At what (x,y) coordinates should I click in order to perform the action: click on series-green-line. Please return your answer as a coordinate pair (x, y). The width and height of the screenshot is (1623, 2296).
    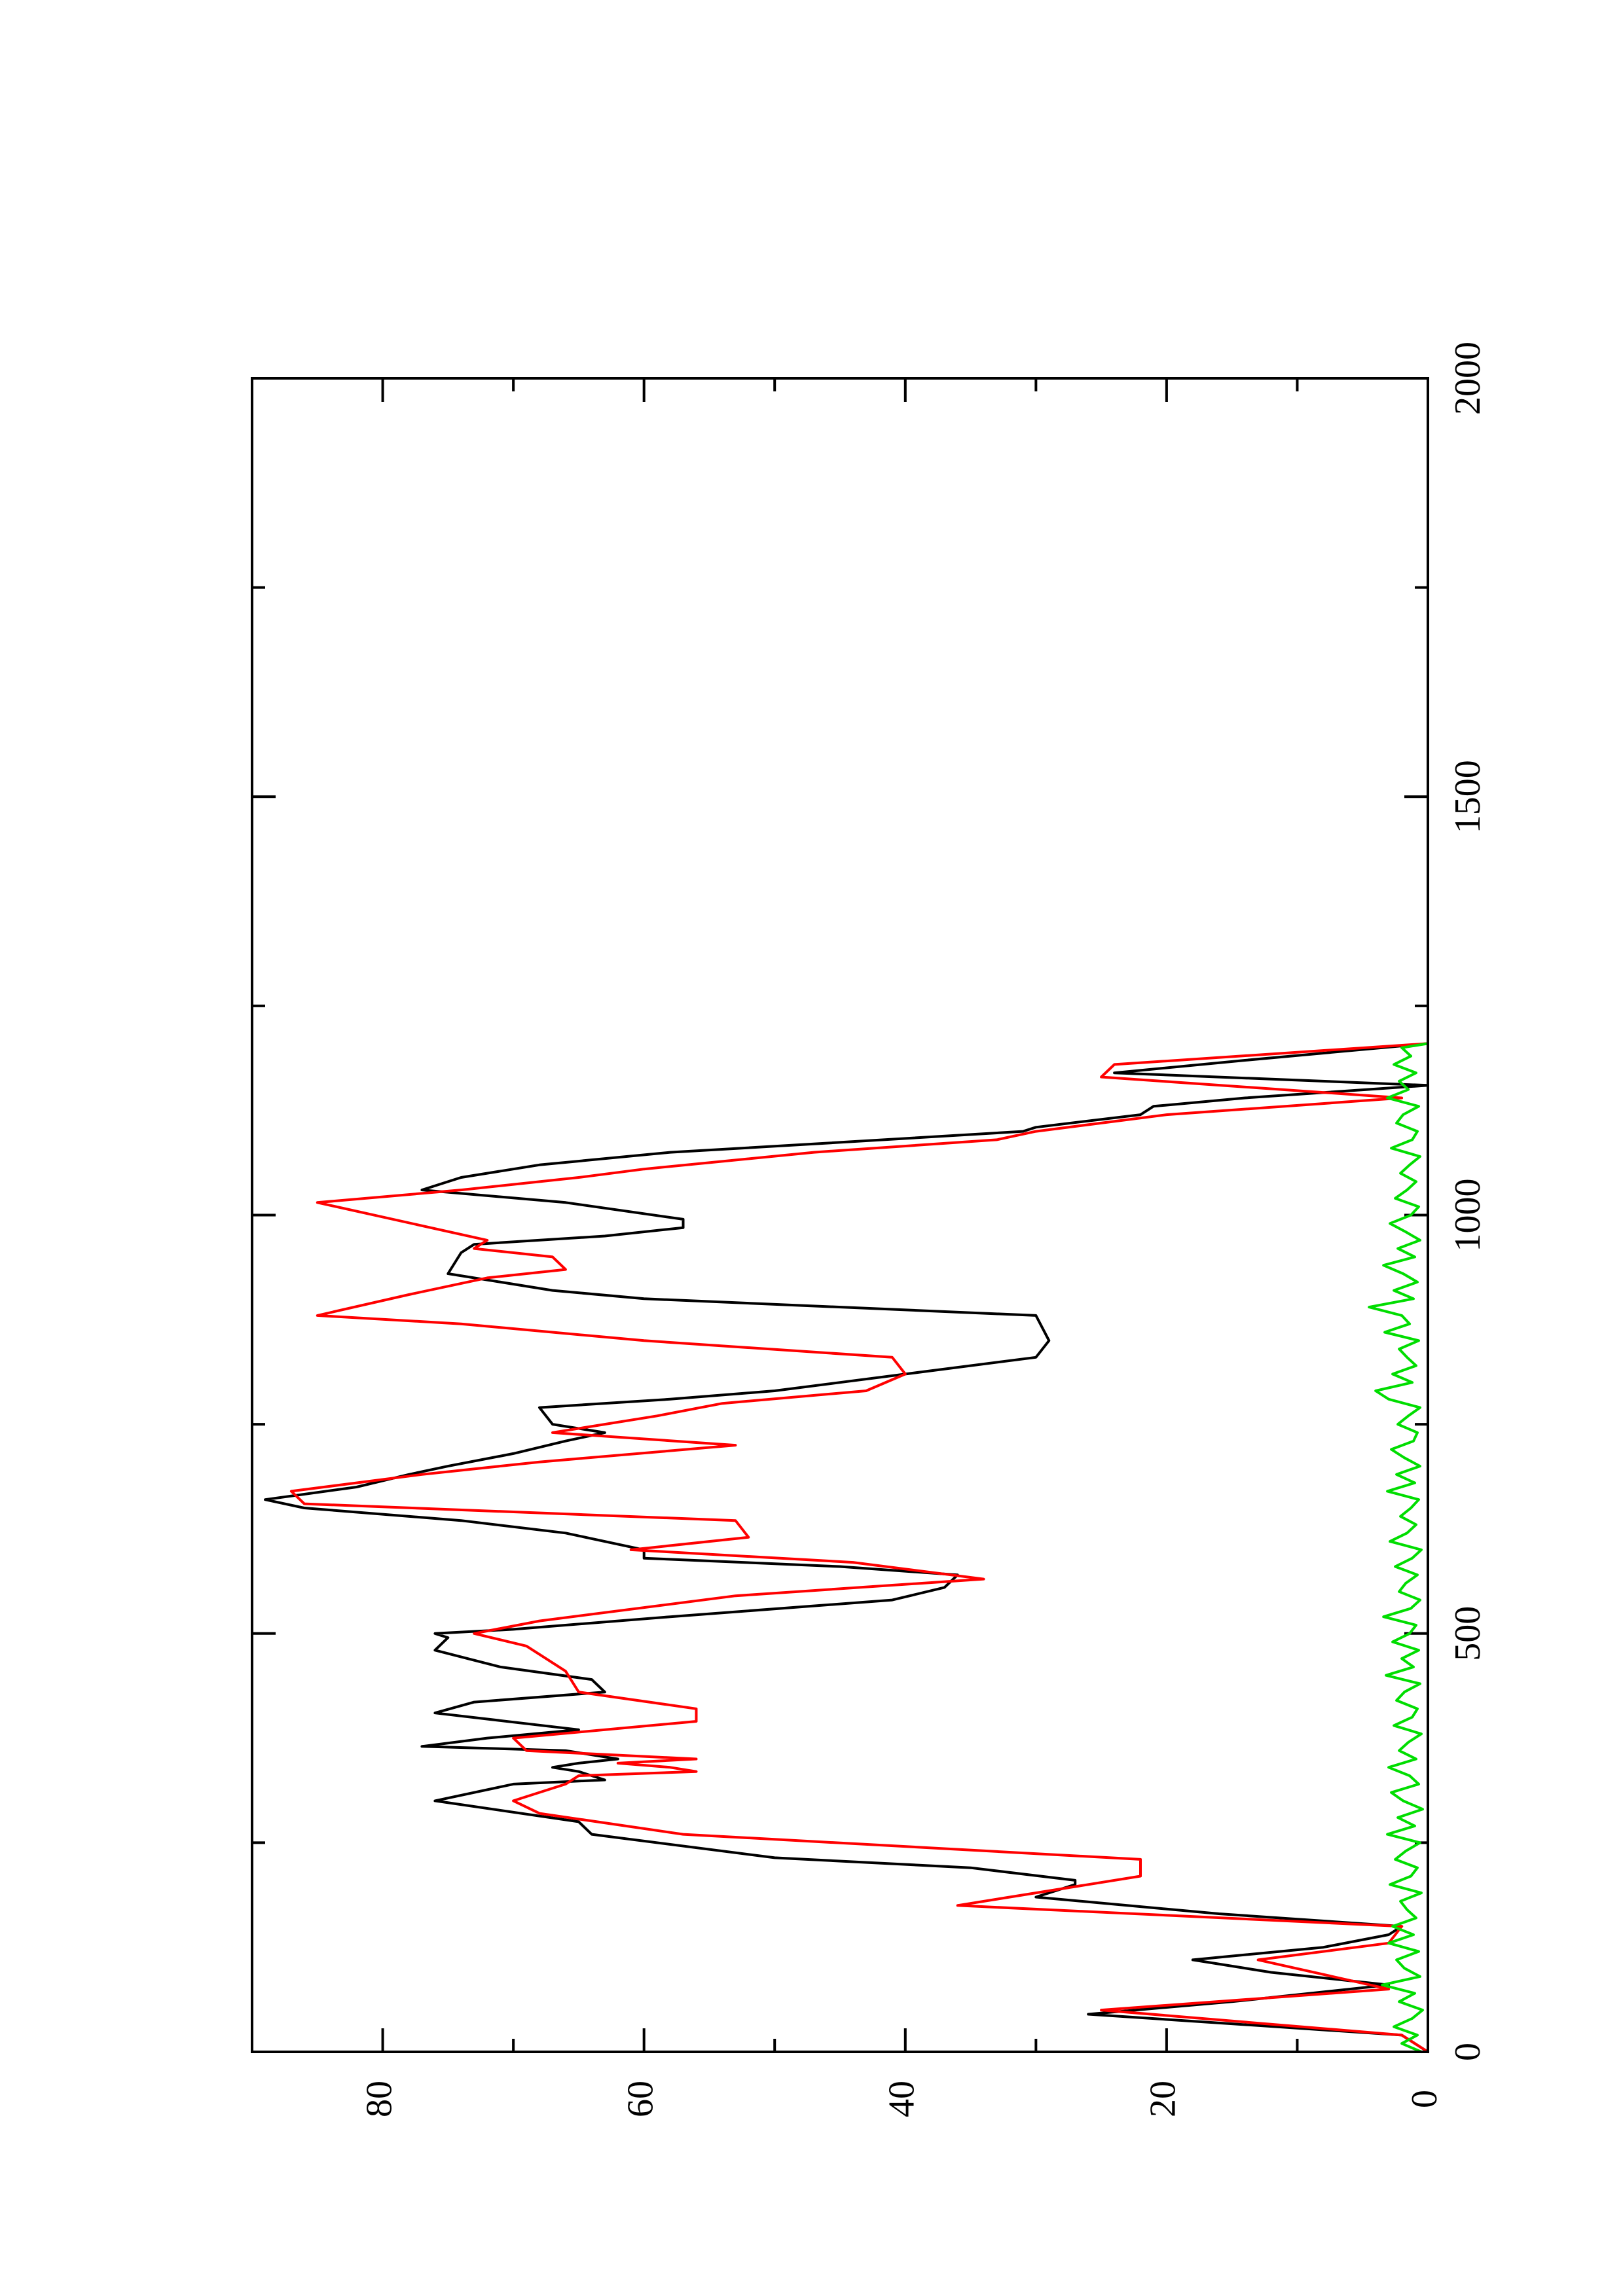
    Looking at the image, I should click on (1398, 1547).